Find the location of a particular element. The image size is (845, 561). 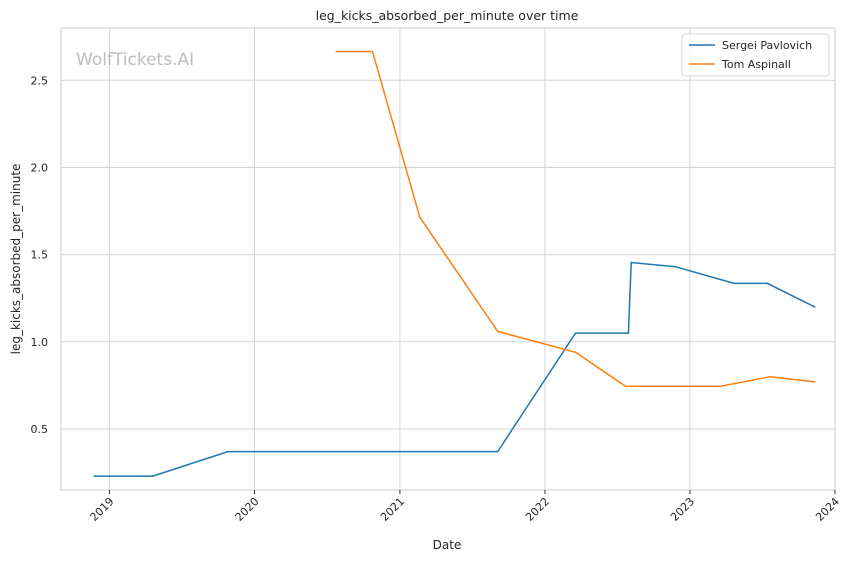

y-tick-label: 2.0 is located at coordinates (40, 167).